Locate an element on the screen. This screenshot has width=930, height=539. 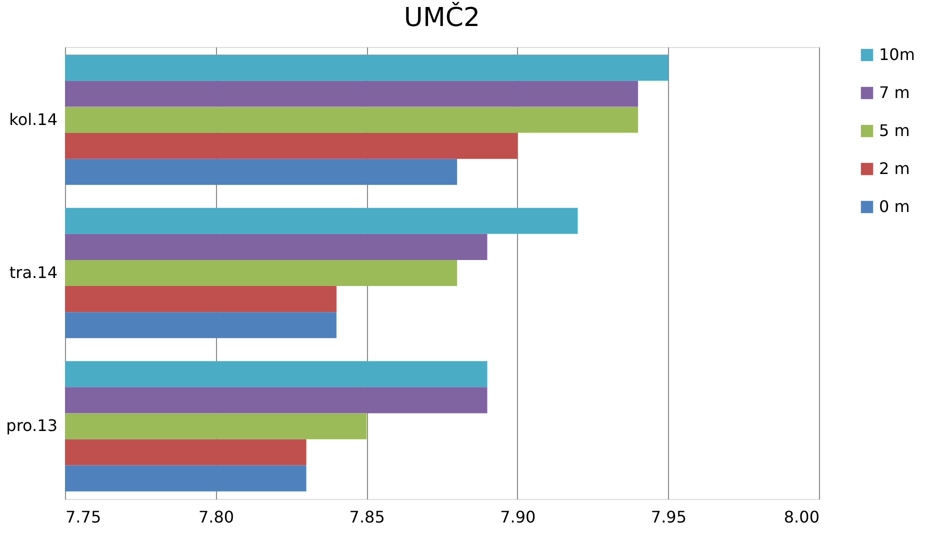
x-tick-label: 8.00 is located at coordinates (802, 517).